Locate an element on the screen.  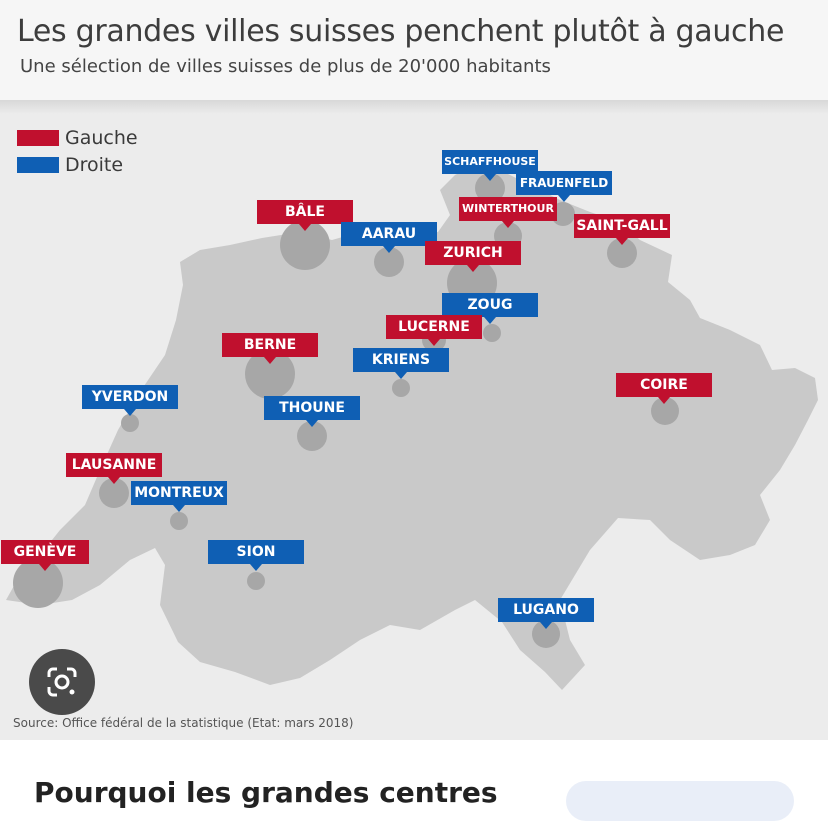
city-label-zurich: ZURICH is located at coordinates (473, 256).